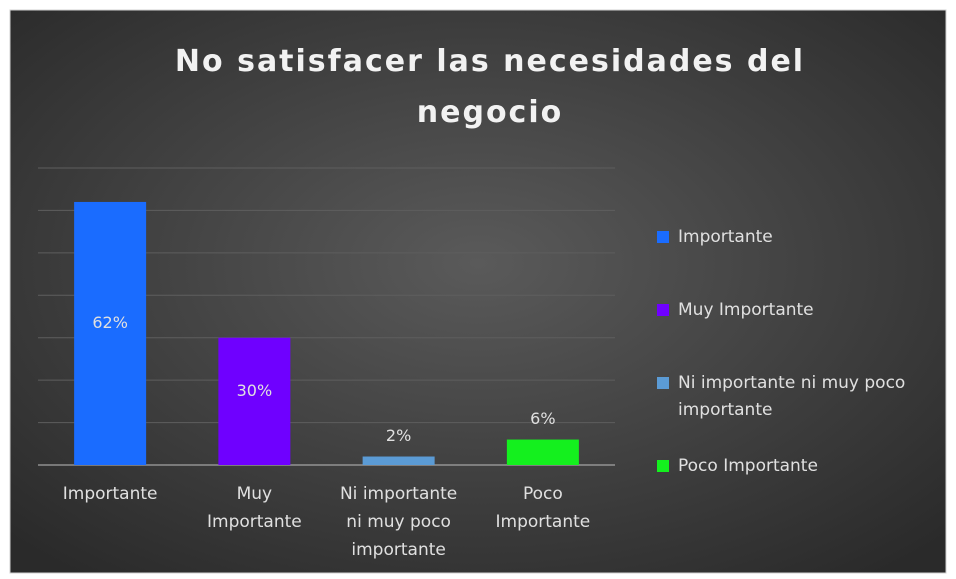 This screenshot has width=956, height=579. Describe the element at coordinates (791, 396) in the screenshot. I see `legend-label: Ni importante ni muy poco importante` at that location.